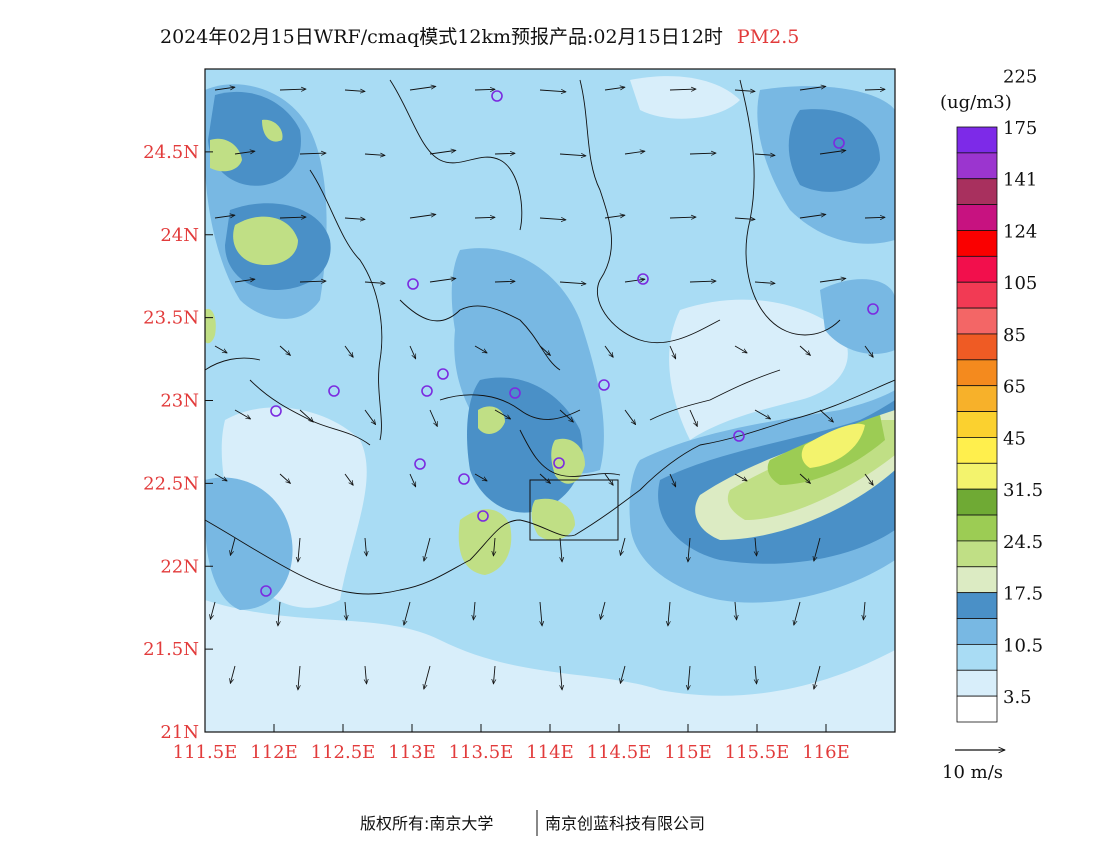  I want to click on eastsea-45-zone, so click(833, 445).